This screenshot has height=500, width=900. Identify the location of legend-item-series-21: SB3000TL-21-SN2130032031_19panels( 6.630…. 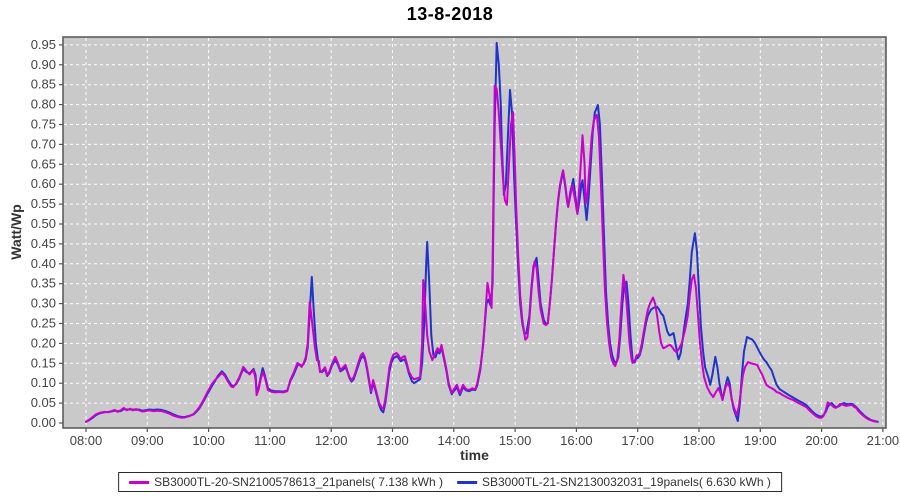
(614, 482).